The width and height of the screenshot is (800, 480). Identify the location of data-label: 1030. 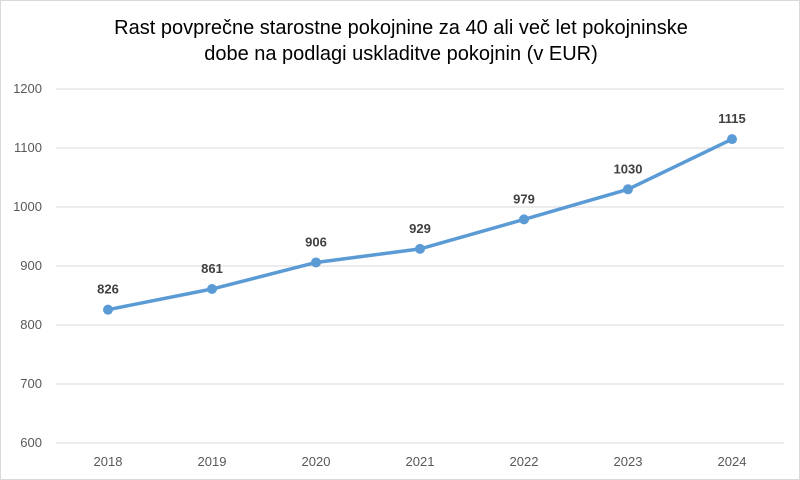
(628, 168).